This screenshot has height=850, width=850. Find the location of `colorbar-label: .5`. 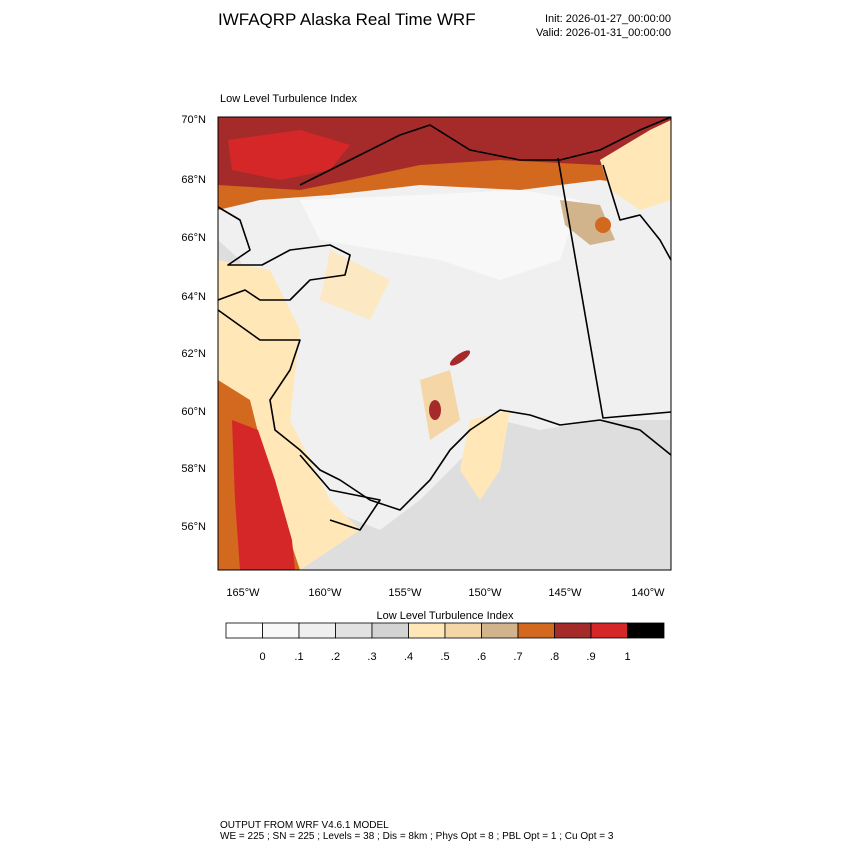

colorbar-label: .5 is located at coordinates (444, 657).